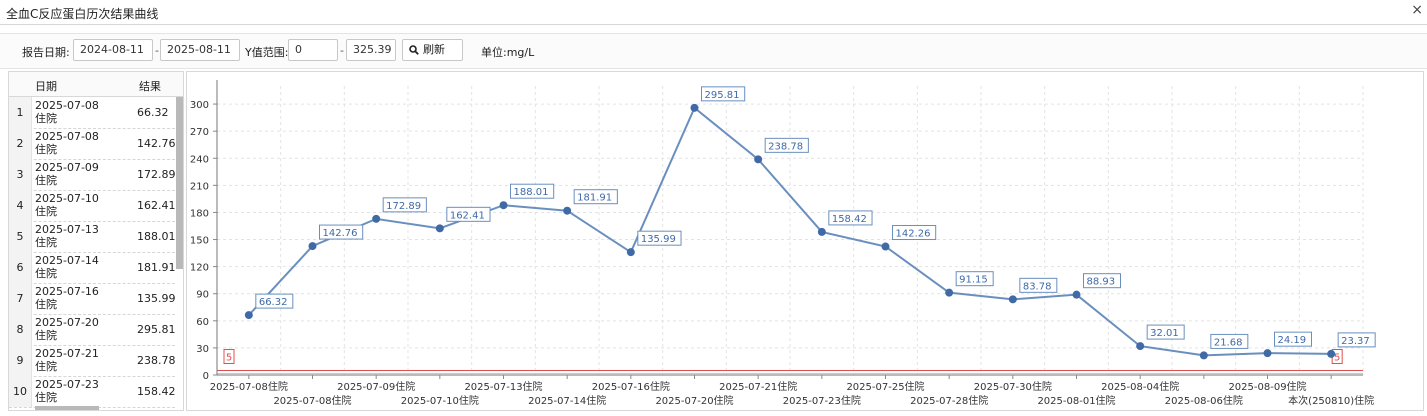  Describe the element at coordinates (713, 12) in the screenshot. I see `window-titlebar: 全血C反应蛋白历次结果曲线 ×` at that location.